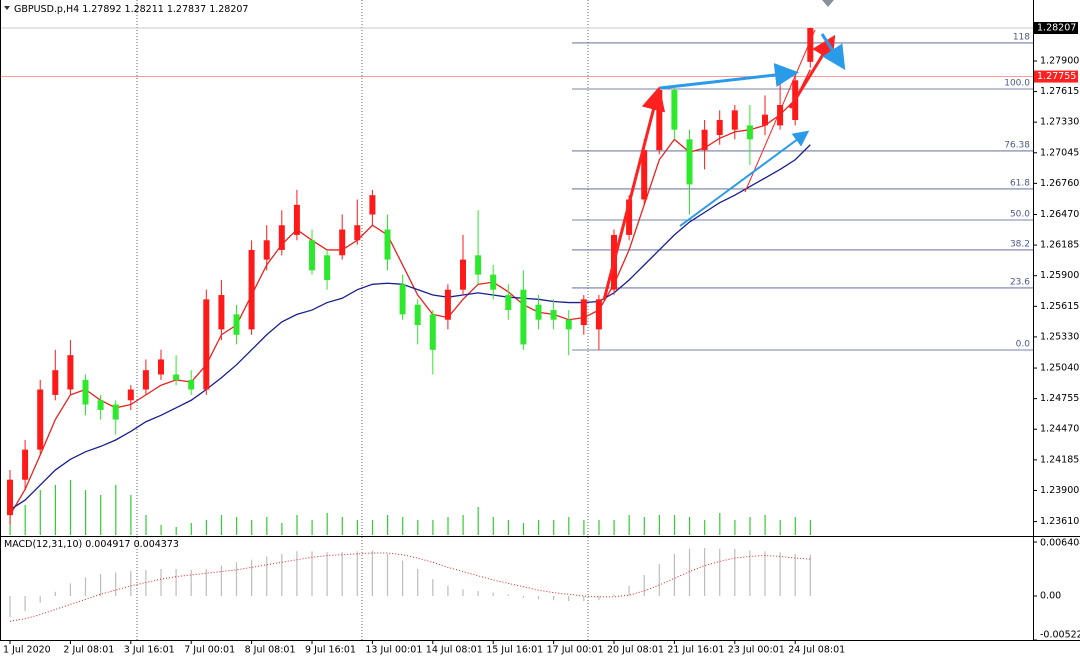  What do you see at coordinates (756, 650) in the screenshot?
I see `x-tick-label: 23 Jul 00:01` at bounding box center [756, 650].